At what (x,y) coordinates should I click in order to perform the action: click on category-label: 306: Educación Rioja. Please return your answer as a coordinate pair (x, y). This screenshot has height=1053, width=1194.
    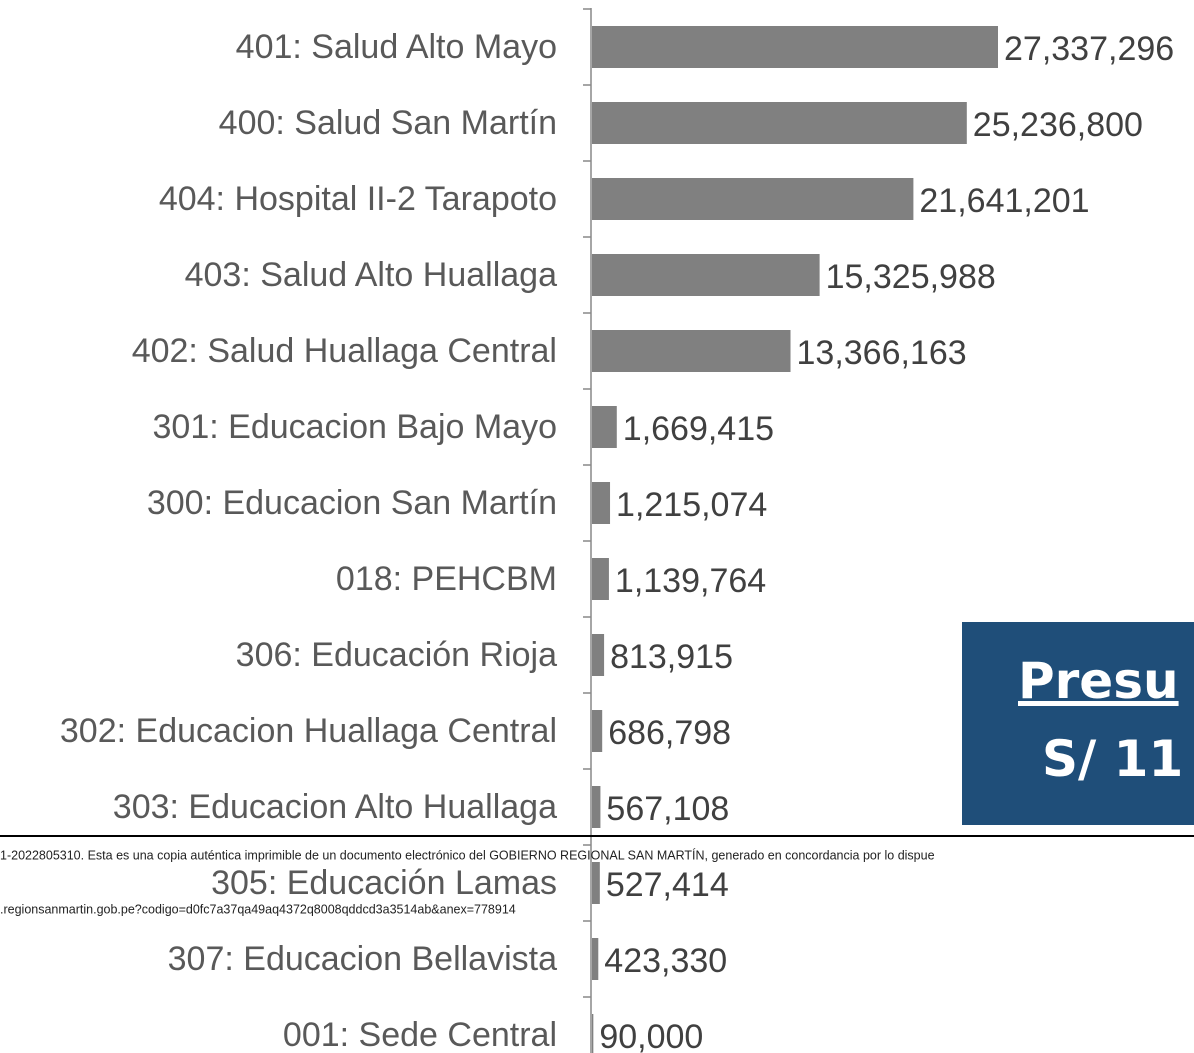
    Looking at the image, I should click on (396, 655).